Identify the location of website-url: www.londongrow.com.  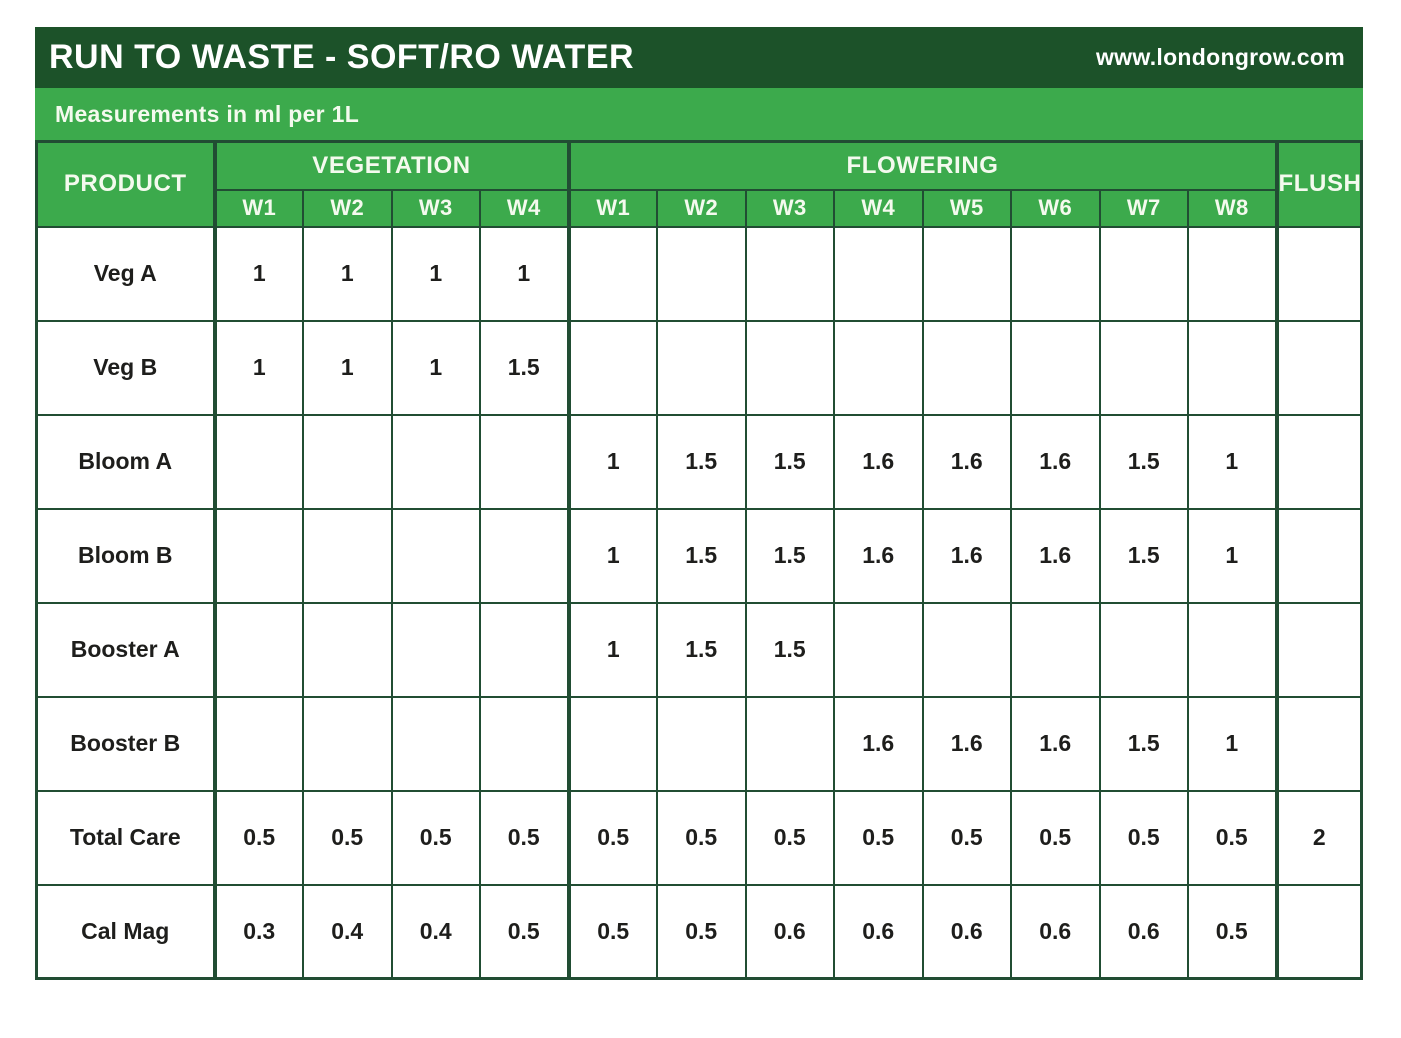
(1220, 57).